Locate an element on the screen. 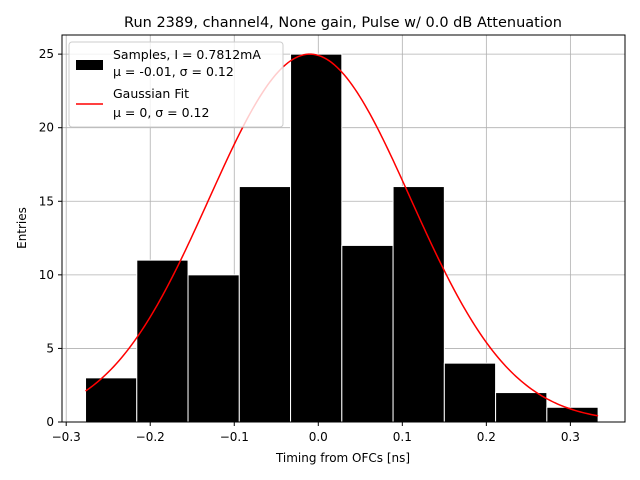 This screenshot has width=640, height=480. x-tick-label: 0.1 is located at coordinates (402, 437).